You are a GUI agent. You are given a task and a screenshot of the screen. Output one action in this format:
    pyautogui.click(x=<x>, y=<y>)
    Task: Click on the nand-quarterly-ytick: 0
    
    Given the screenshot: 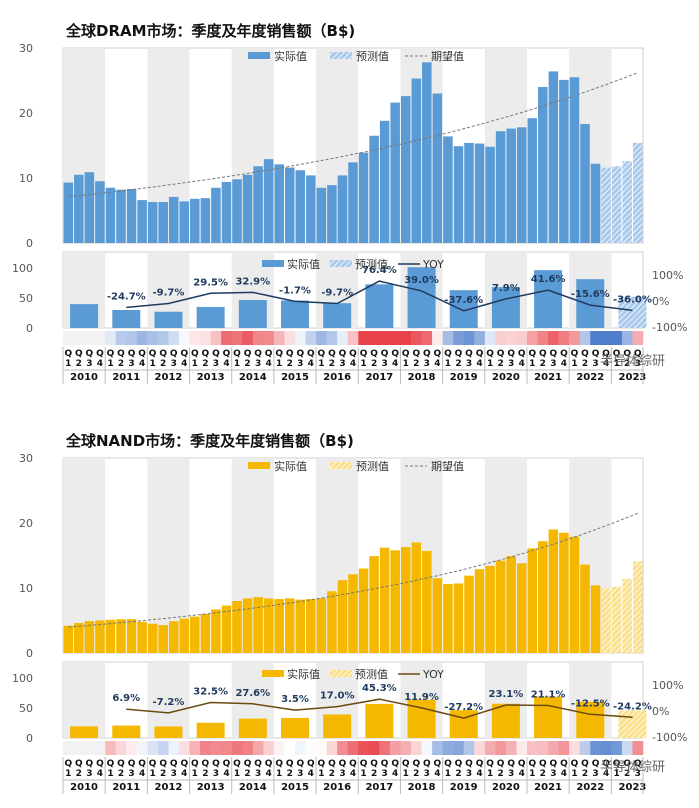 What is the action you would take?
    pyautogui.click(x=29, y=653)
    